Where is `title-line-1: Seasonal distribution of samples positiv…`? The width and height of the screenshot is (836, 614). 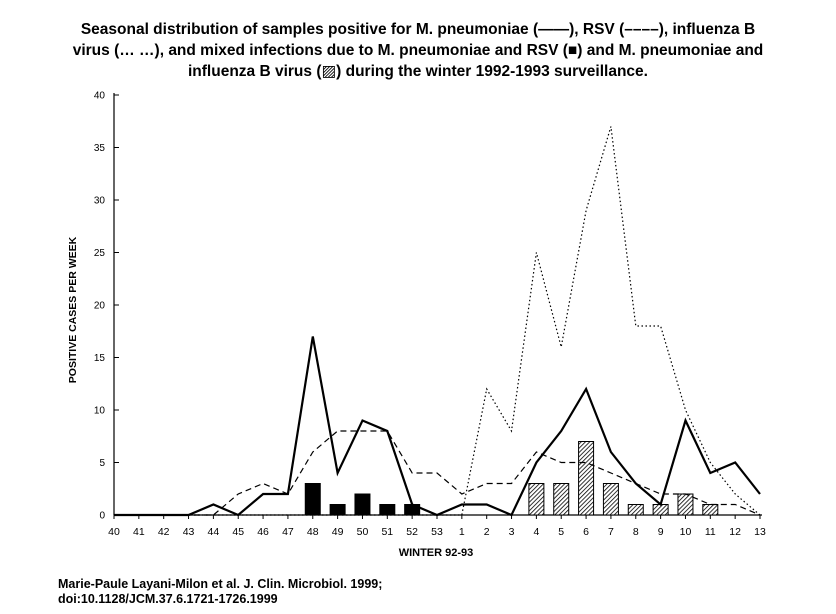
title-line-1: Seasonal distribution of samples positiv… is located at coordinates (418, 29).